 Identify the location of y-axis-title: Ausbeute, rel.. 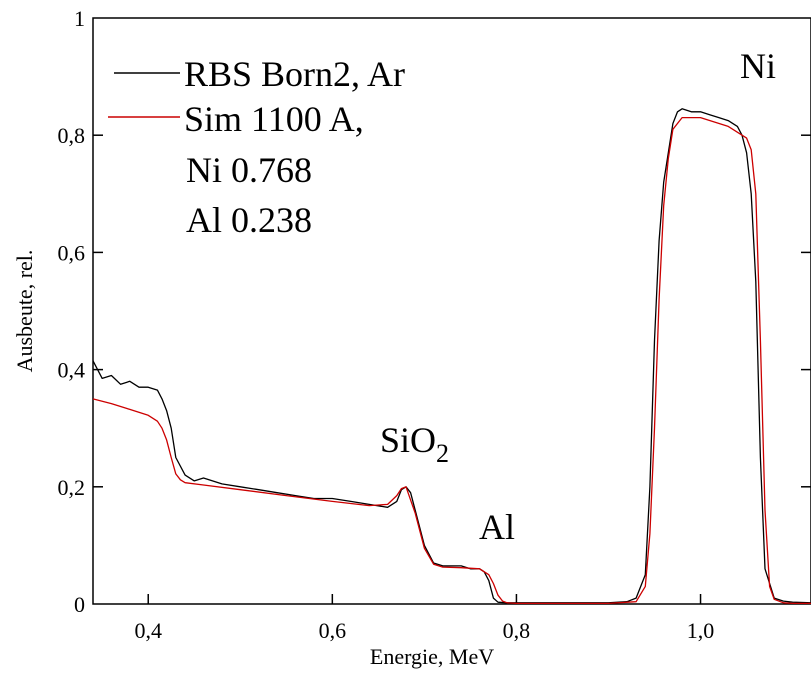
(24, 311).